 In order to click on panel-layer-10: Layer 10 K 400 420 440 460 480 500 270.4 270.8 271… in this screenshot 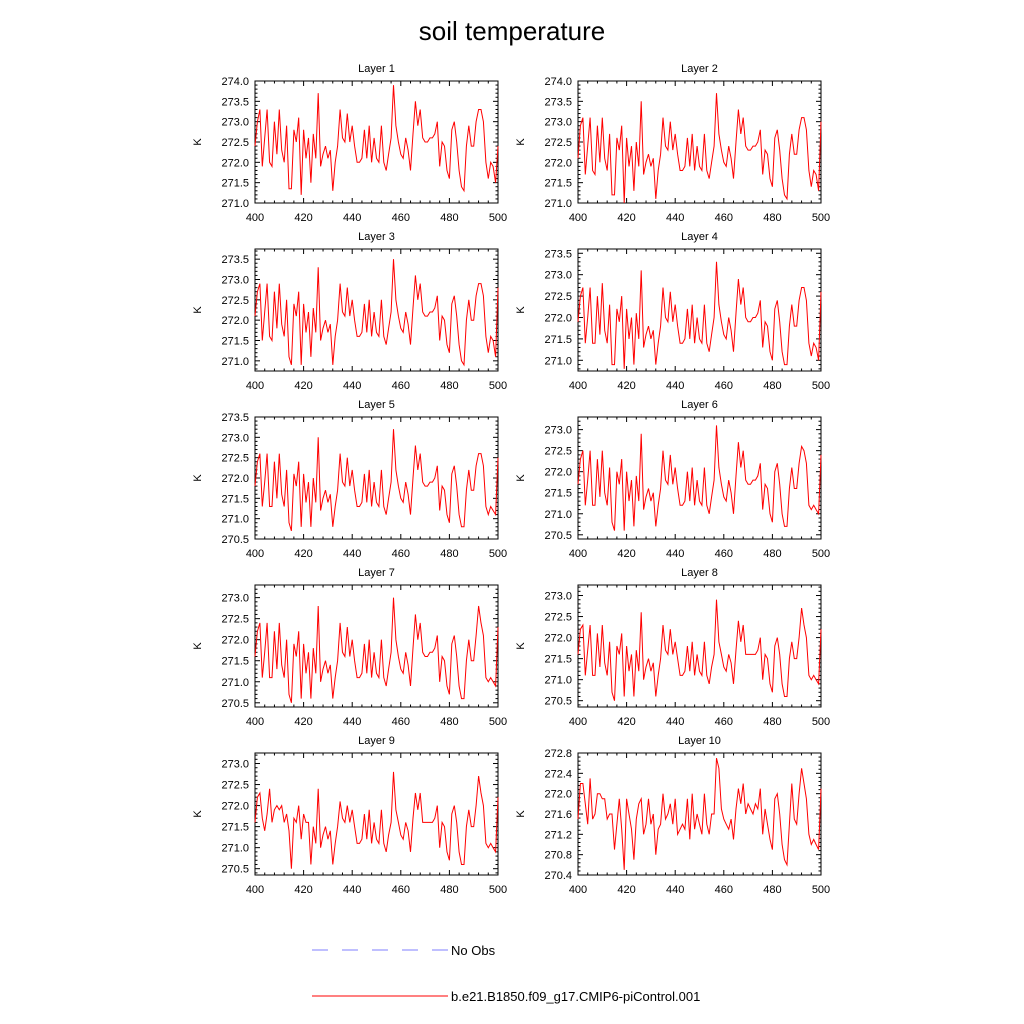, I will do `click(672, 815)`.